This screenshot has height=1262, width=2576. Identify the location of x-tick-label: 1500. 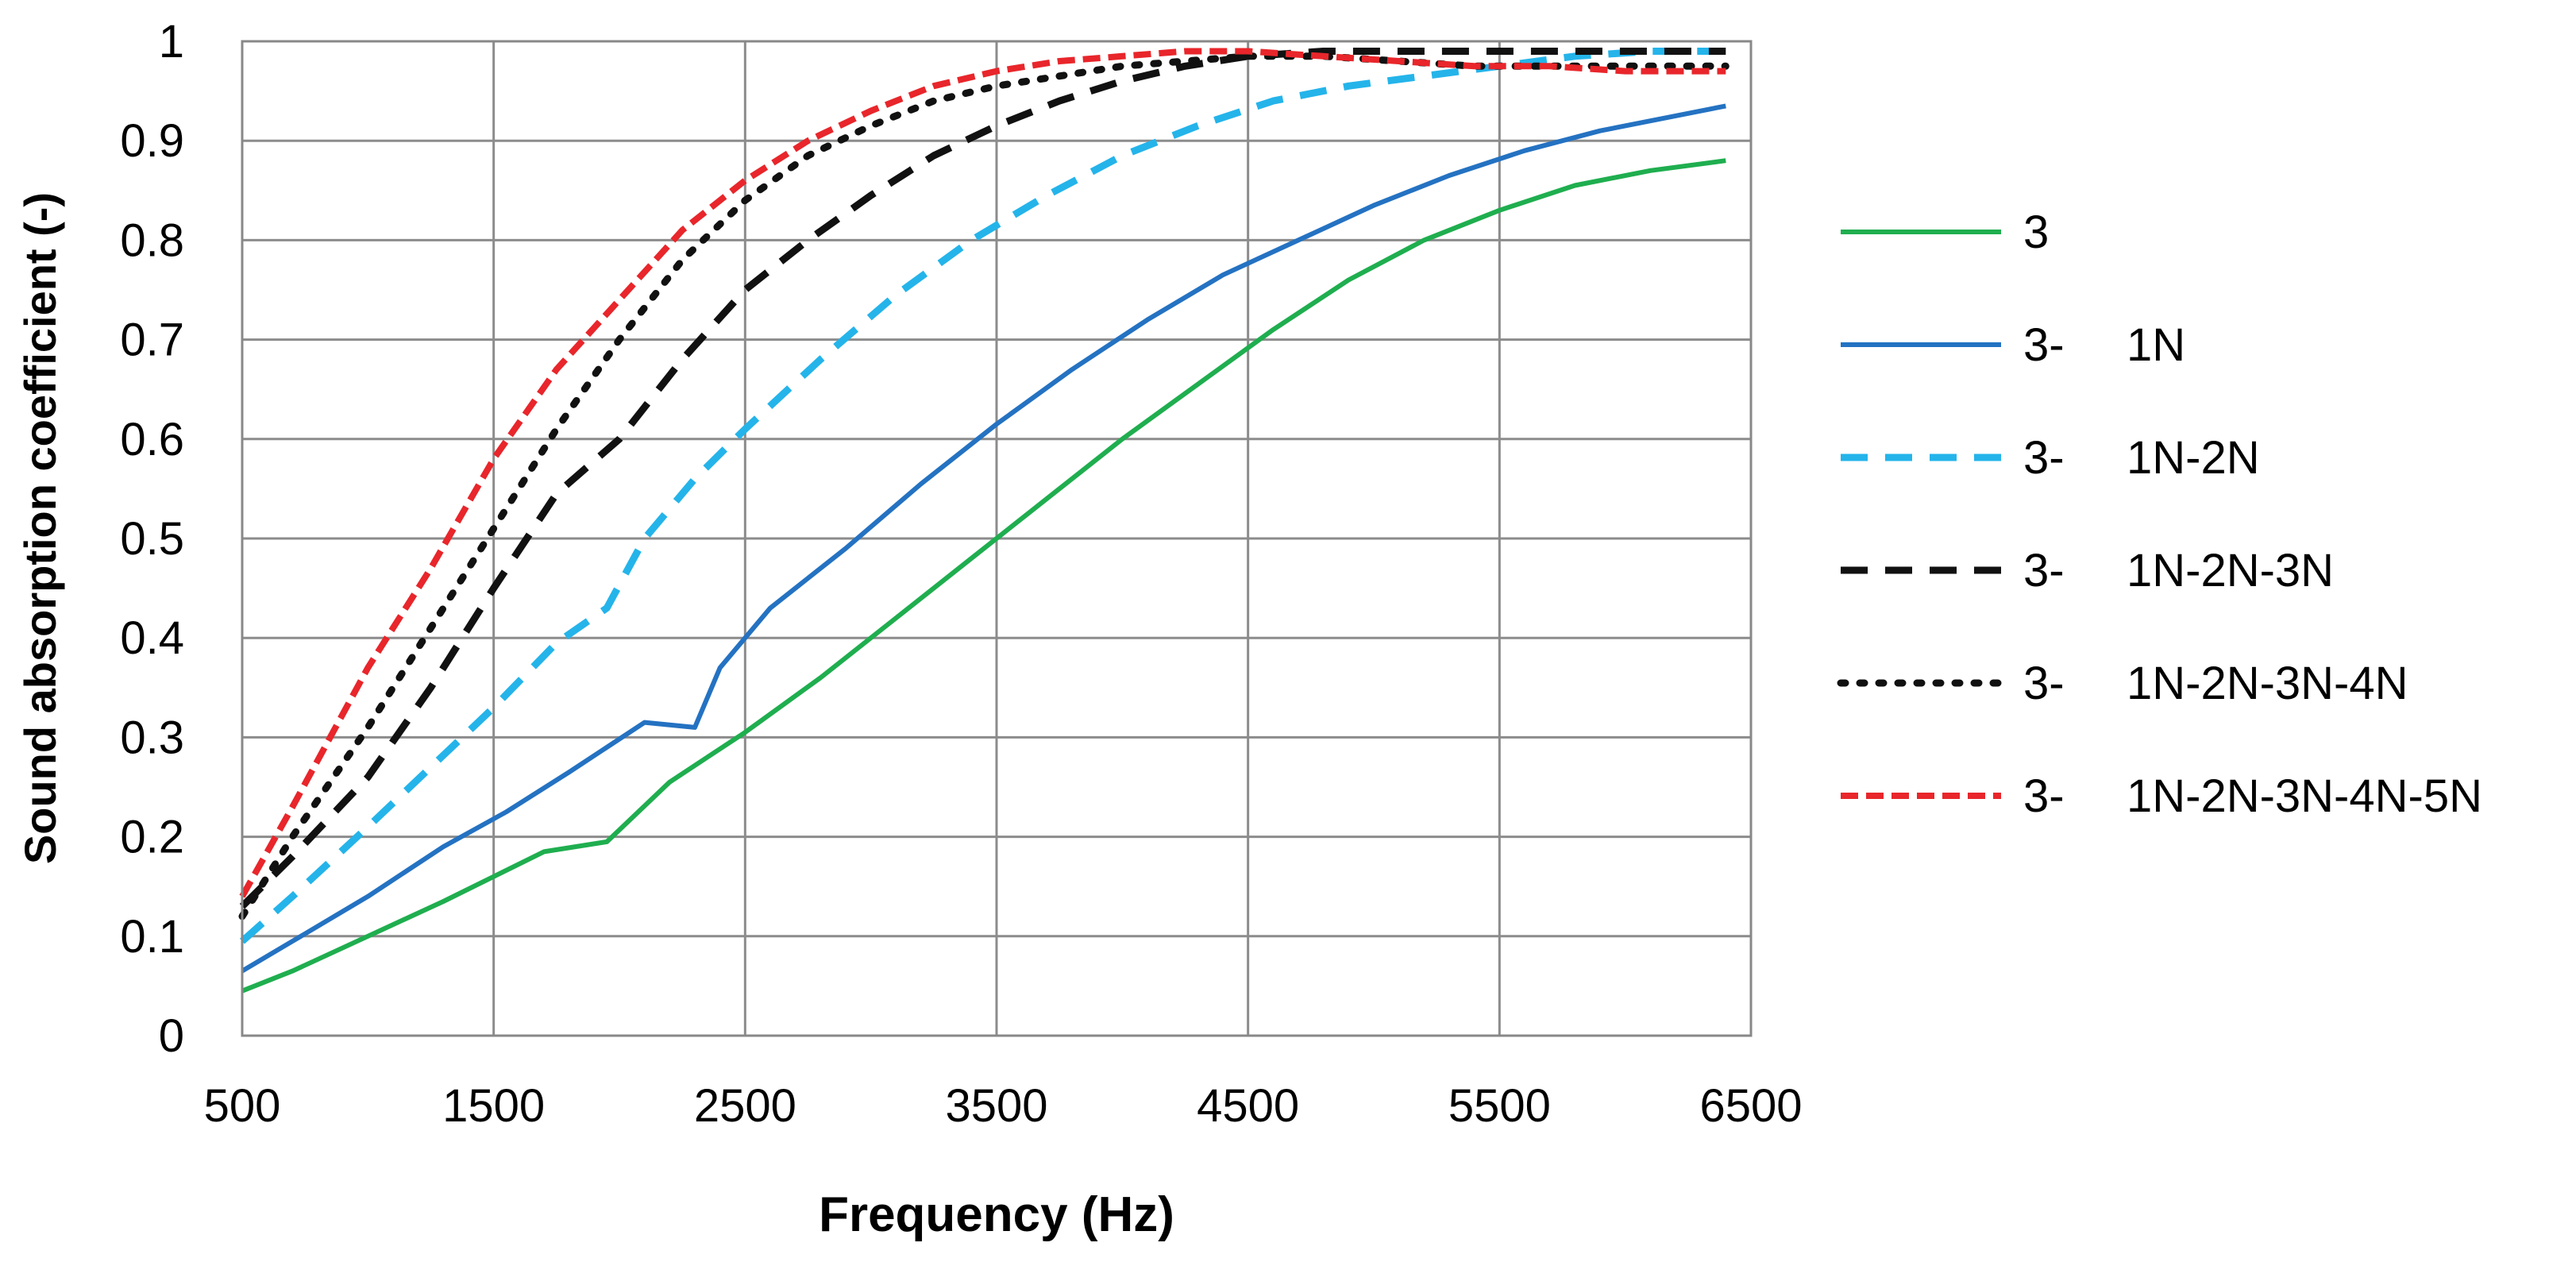
(493, 1106).